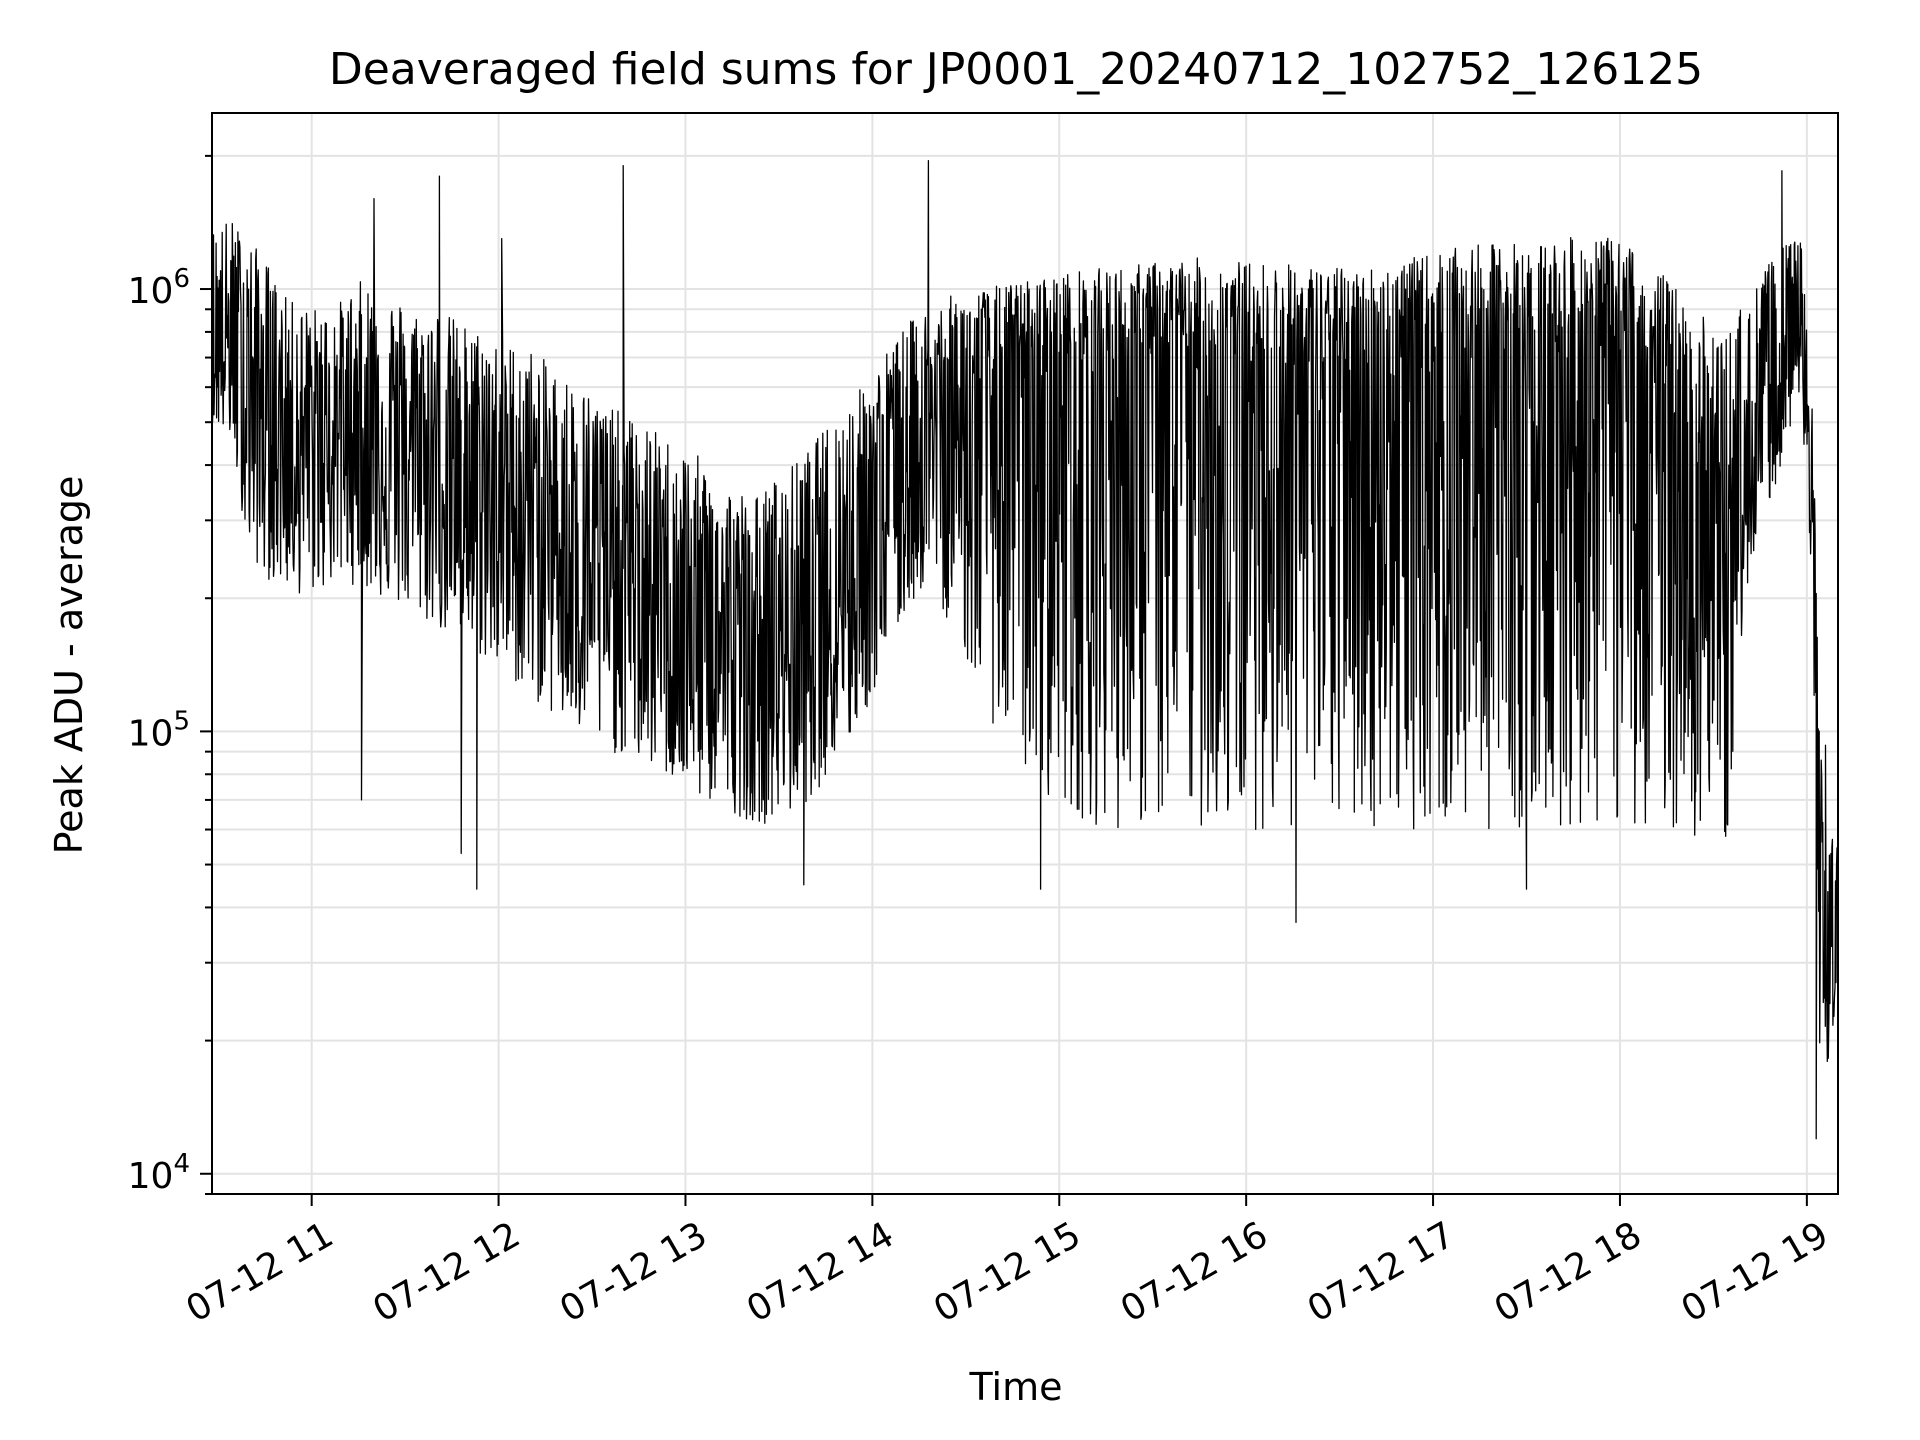 The width and height of the screenshot is (1920, 1440). Describe the element at coordinates (159, 1173) in the screenshot. I see `y-tick-label: 10⁴` at that location.